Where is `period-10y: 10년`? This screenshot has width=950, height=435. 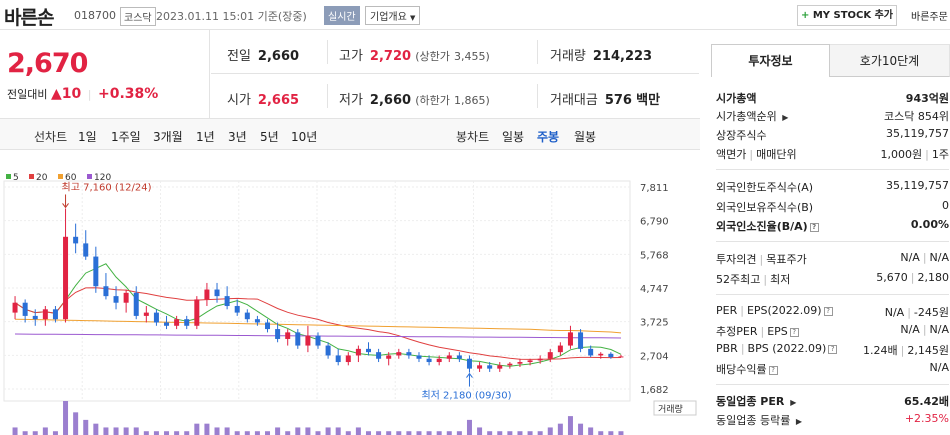 period-10y: 10년 is located at coordinates (304, 137).